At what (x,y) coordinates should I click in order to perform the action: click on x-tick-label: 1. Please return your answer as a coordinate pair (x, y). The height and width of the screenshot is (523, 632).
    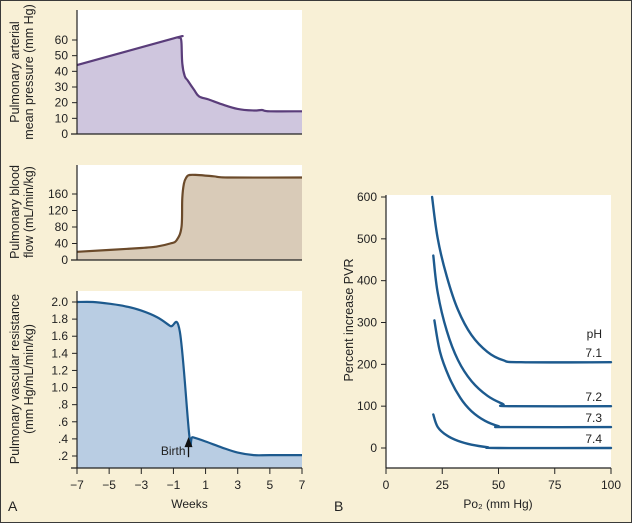
    Looking at the image, I should click on (205, 485).